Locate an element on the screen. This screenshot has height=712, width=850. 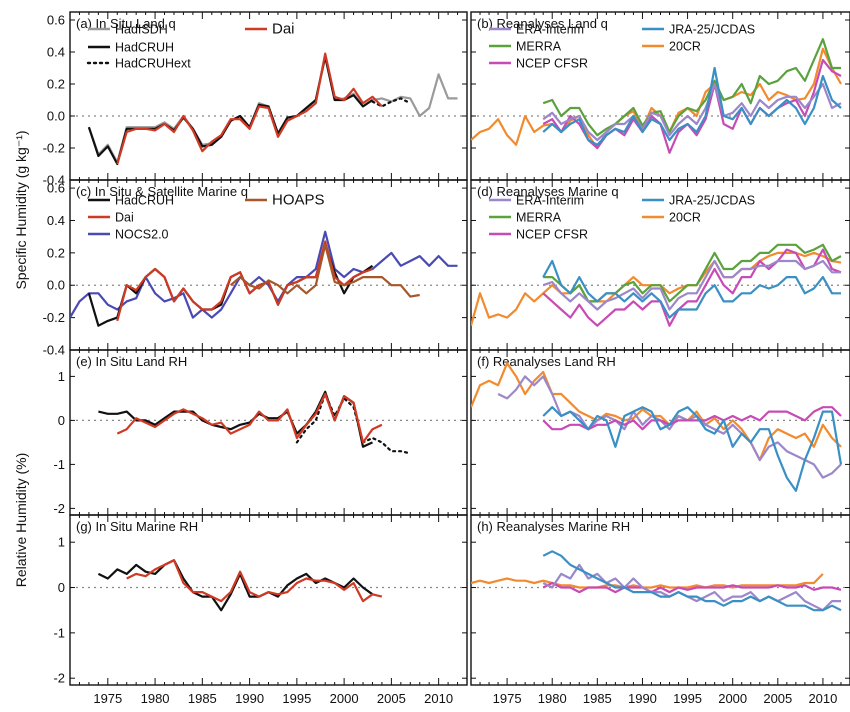
panel-title-a: (a) In Situ Land q is located at coordinates (126, 23).